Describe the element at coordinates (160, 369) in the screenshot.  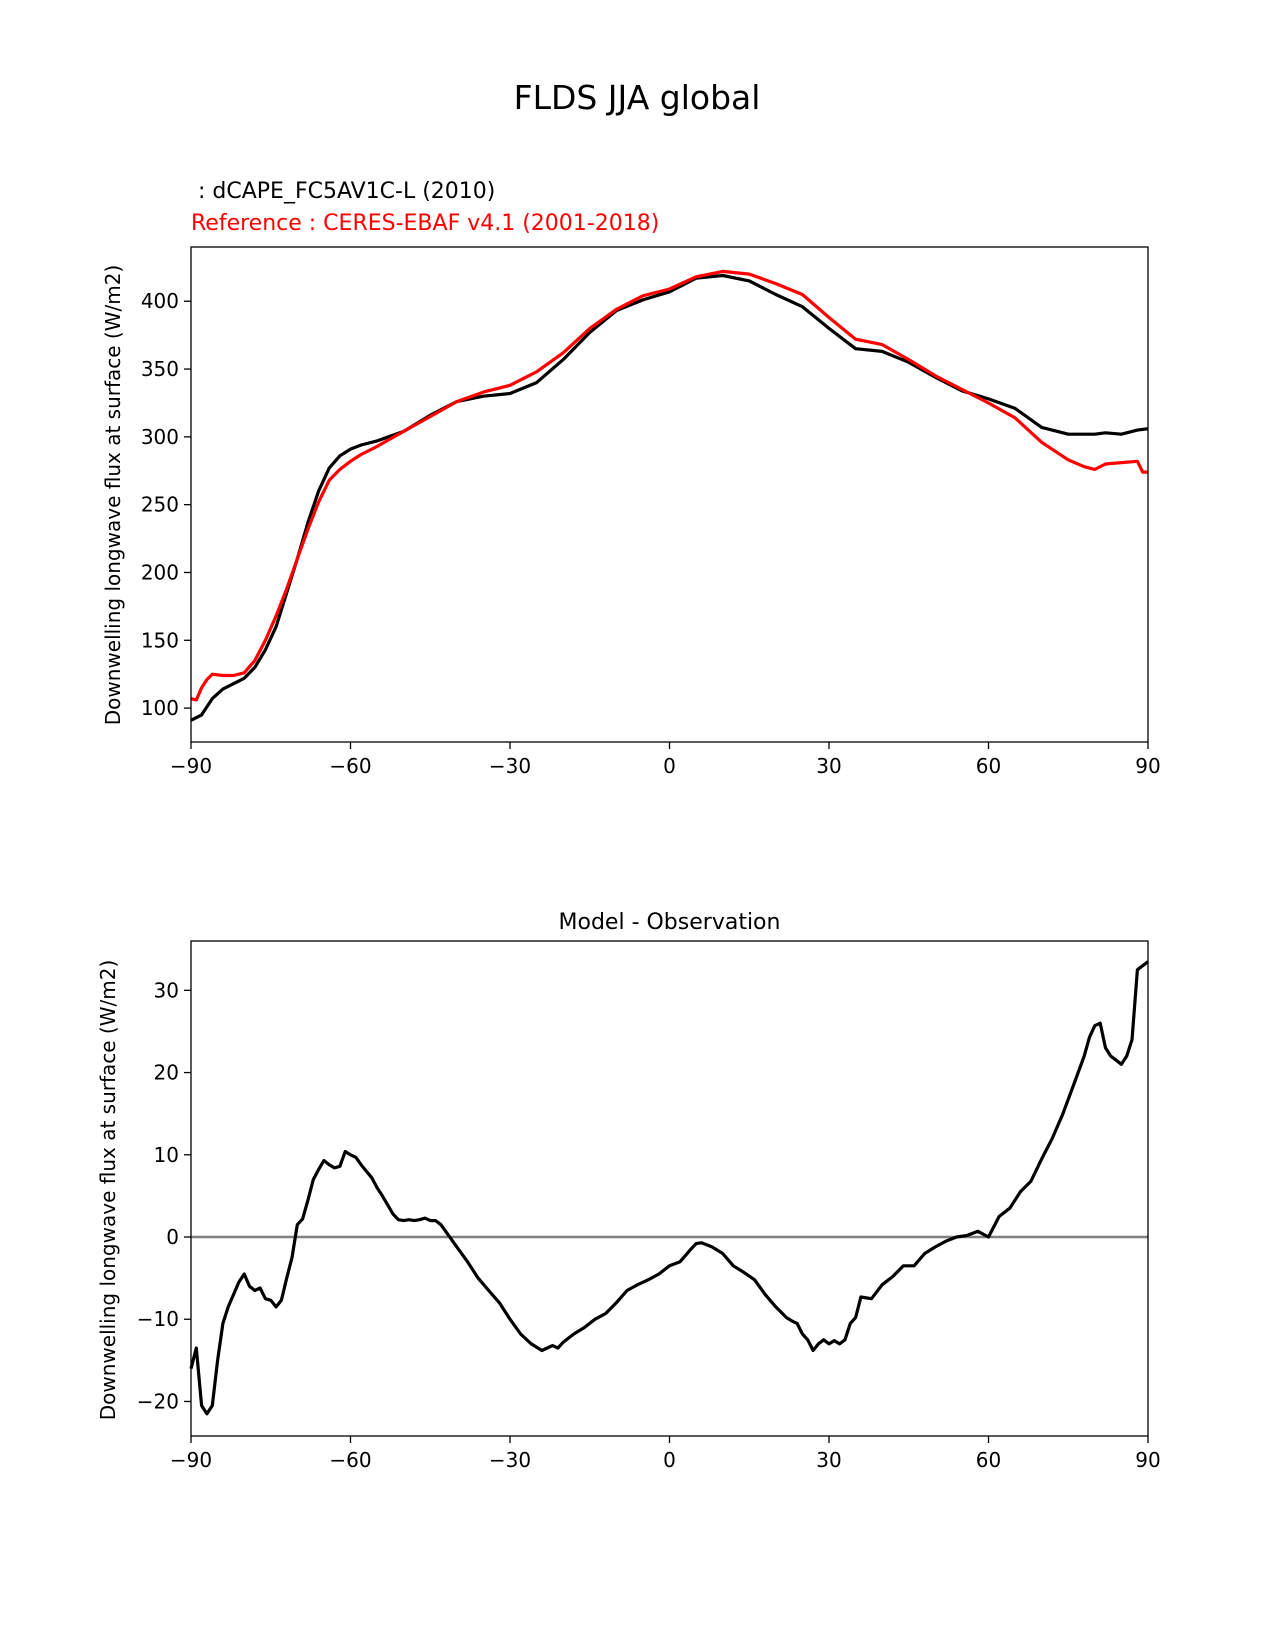
I see `top-ytick-label: 350` at that location.